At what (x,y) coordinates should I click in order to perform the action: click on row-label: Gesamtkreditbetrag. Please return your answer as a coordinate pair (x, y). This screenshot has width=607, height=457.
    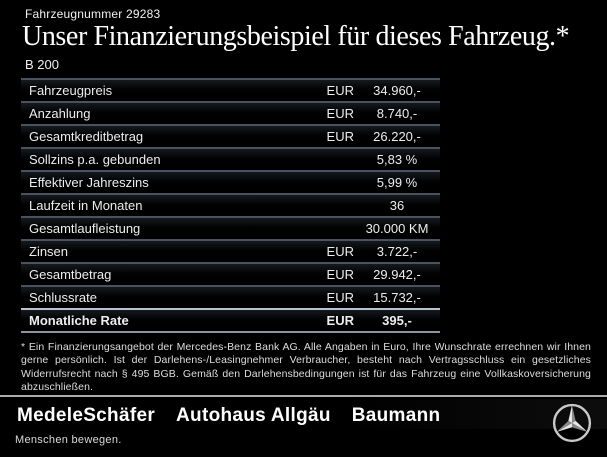
    Looking at the image, I should click on (86, 136).